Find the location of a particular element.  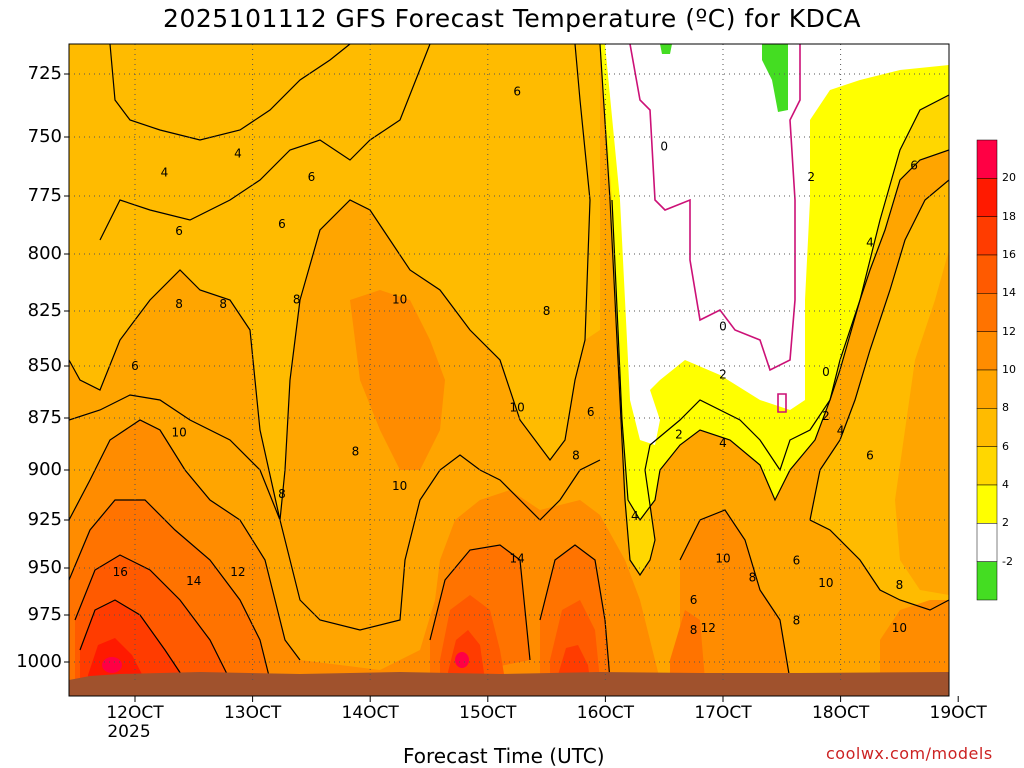

ground is located at coordinates (509, 684).